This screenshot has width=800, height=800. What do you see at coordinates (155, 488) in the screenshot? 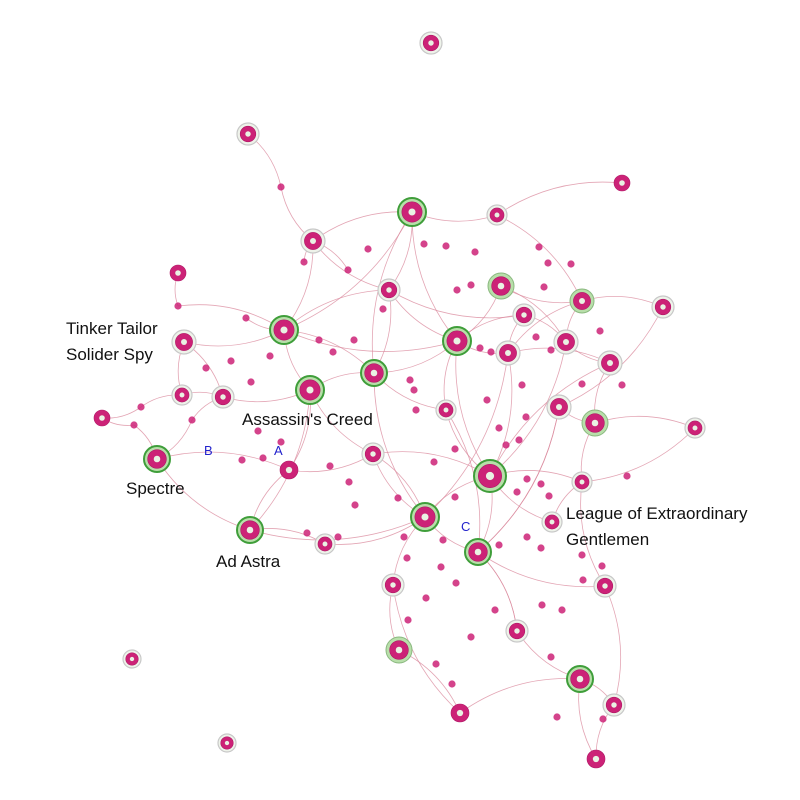
I see `label-spectre: Spectre` at bounding box center [155, 488].